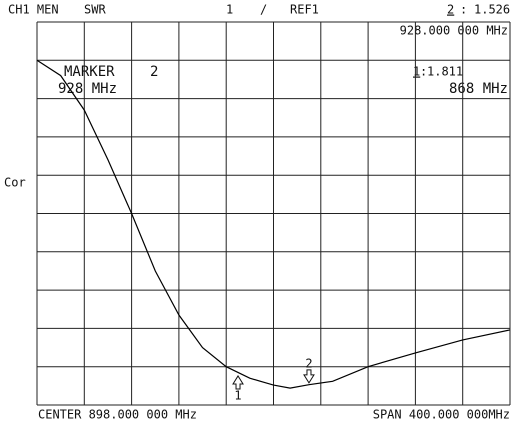 The image size is (518, 424). Describe the element at coordinates (87, 89) in the screenshot. I see `marker-freq: 928 MHz` at that location.